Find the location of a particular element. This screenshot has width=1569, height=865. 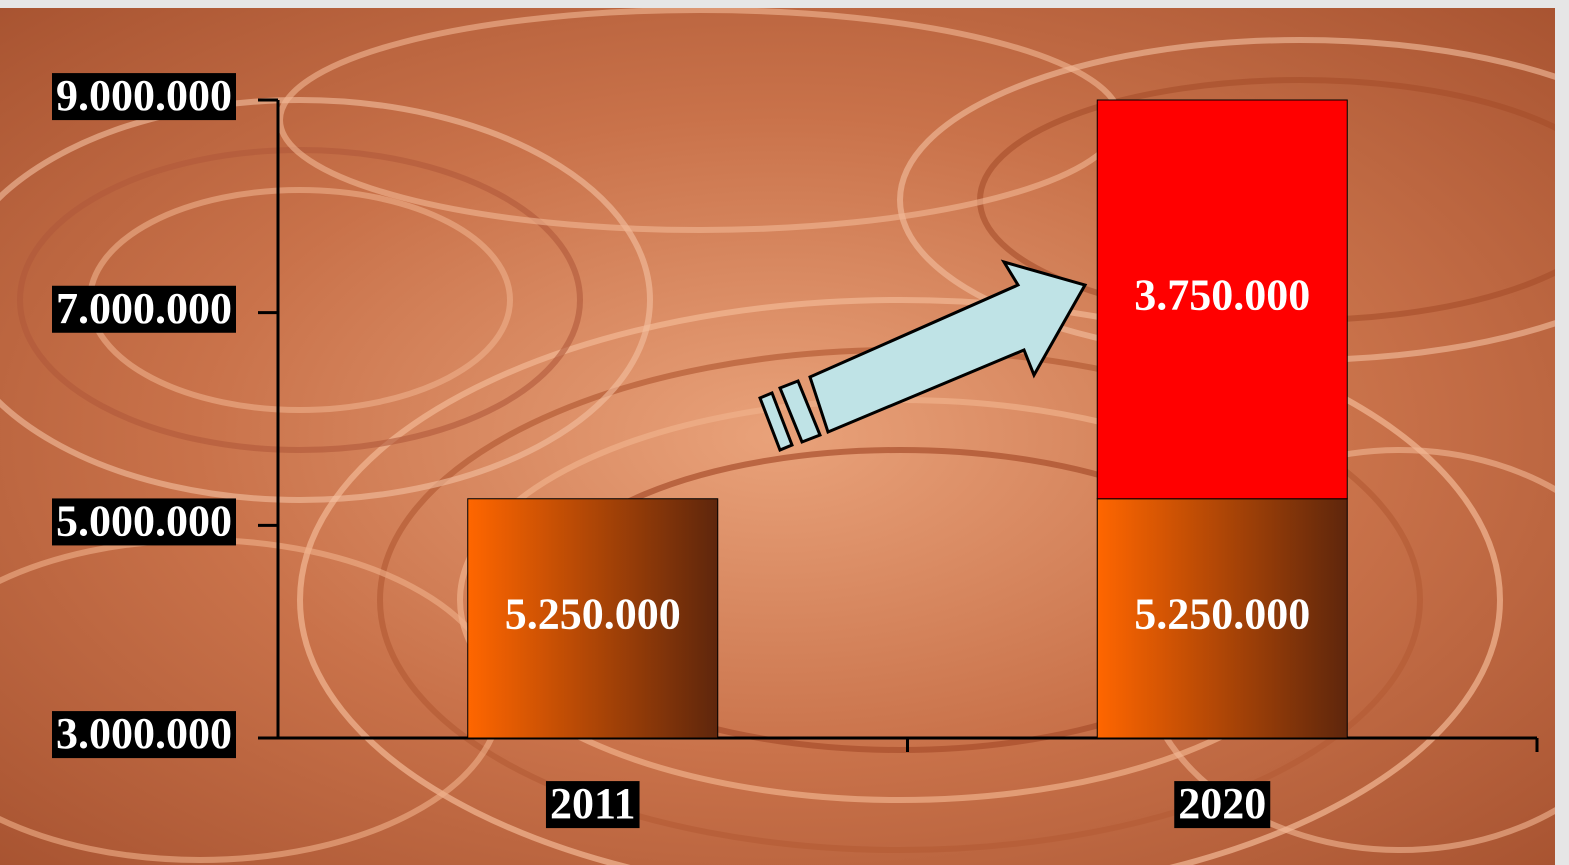

y-tick-label-group: 3.000.000 is located at coordinates (144, 734).